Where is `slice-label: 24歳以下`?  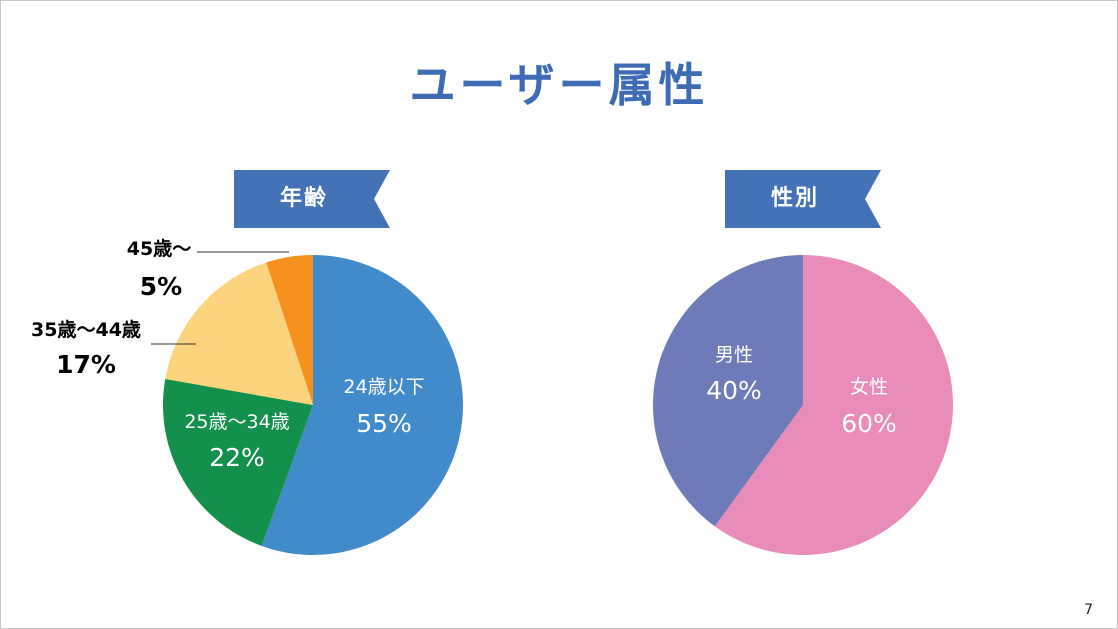
slice-label: 24歳以下 is located at coordinates (383, 387).